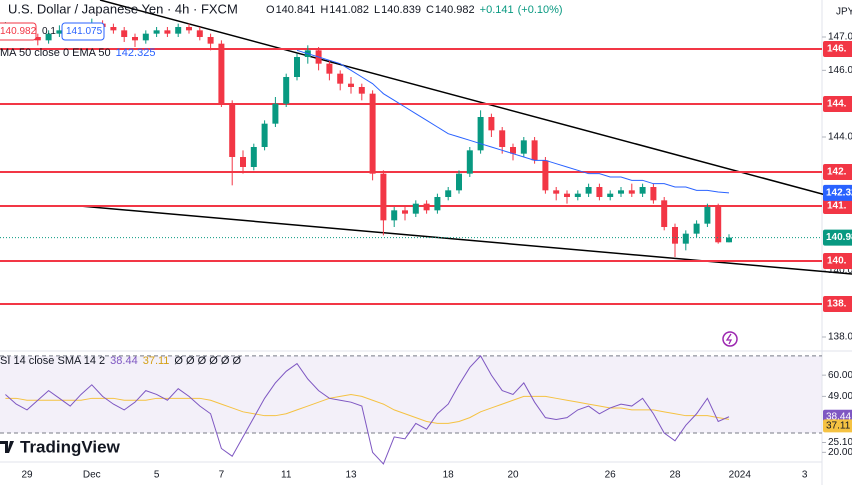  What do you see at coordinates (540, 10) in the screenshot?
I see `quote-change-pct: (+0.10%)` at bounding box center [540, 10].